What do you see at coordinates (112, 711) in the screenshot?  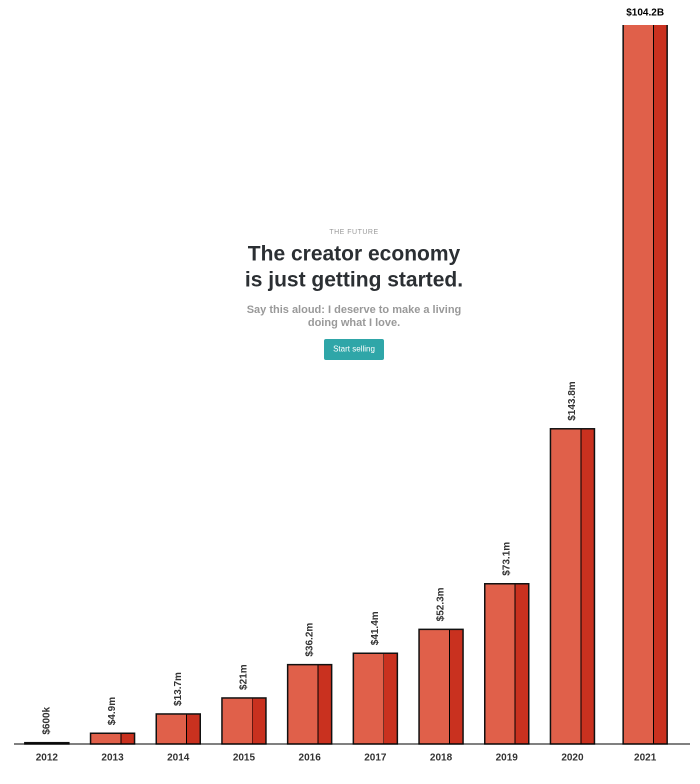 I see `value-label: $4.9m` at bounding box center [112, 711].